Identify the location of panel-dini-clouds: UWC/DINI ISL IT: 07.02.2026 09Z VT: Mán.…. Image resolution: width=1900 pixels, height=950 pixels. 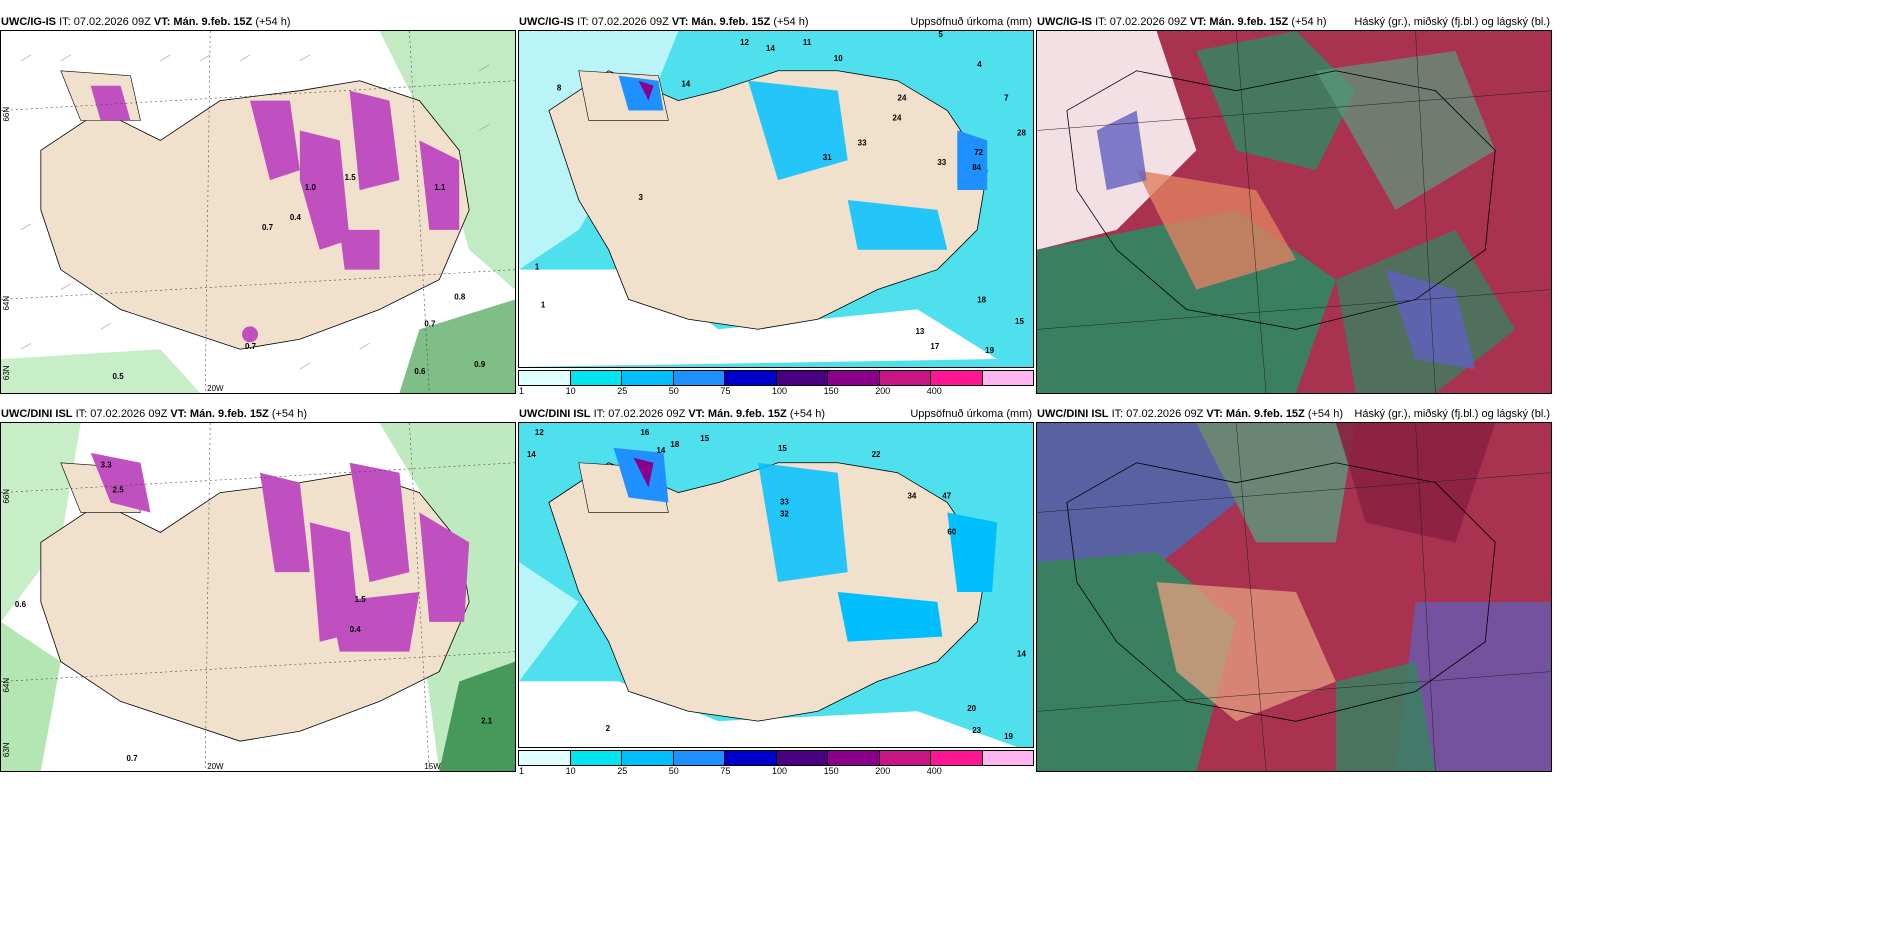
(1294, 589).